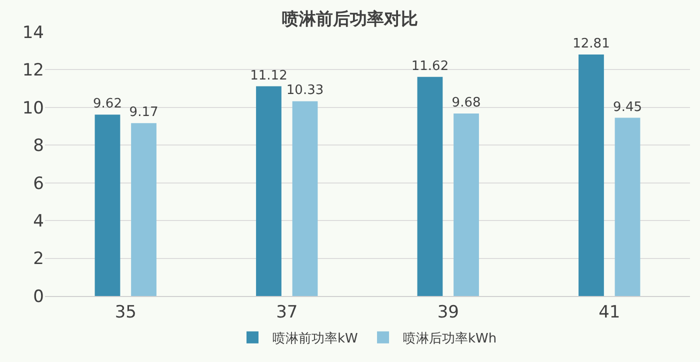 The height and width of the screenshot is (362, 700). Describe the element at coordinates (33, 108) in the screenshot. I see `y-tick-label: 10` at that location.